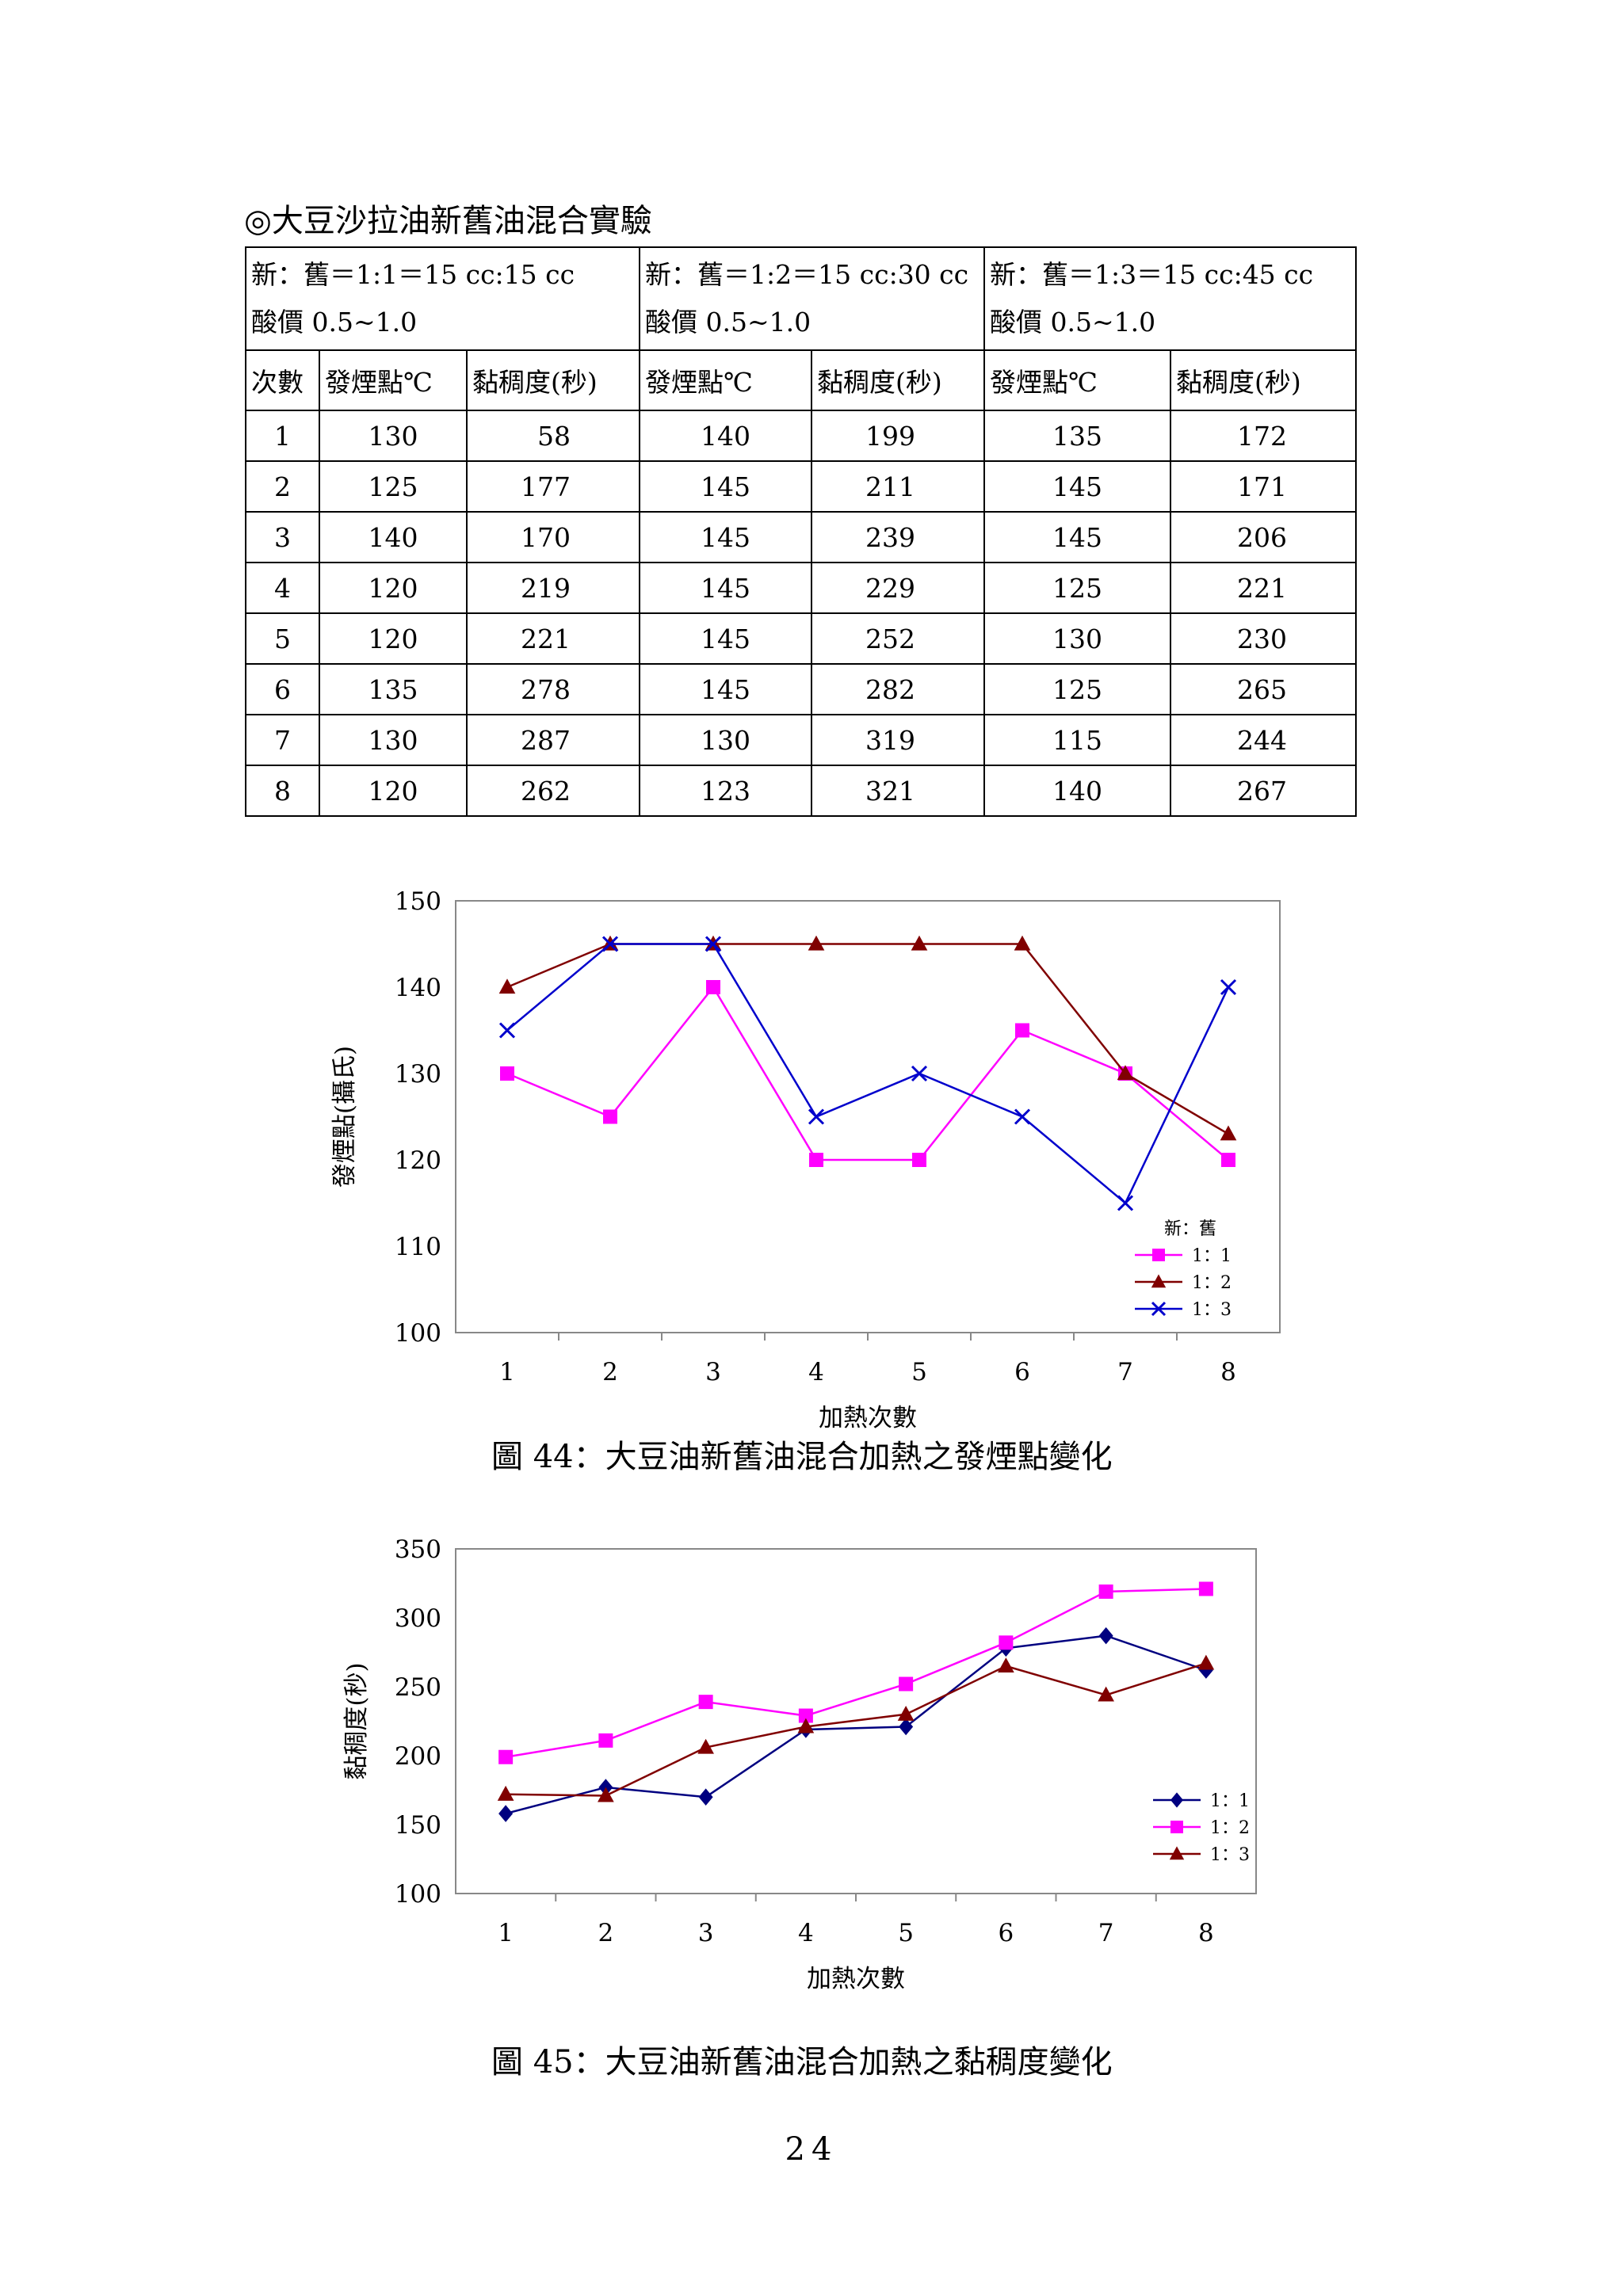 The height and width of the screenshot is (2296, 1623). What do you see at coordinates (418, 1618) in the screenshot?
I see `y-tick-label: 300` at bounding box center [418, 1618].